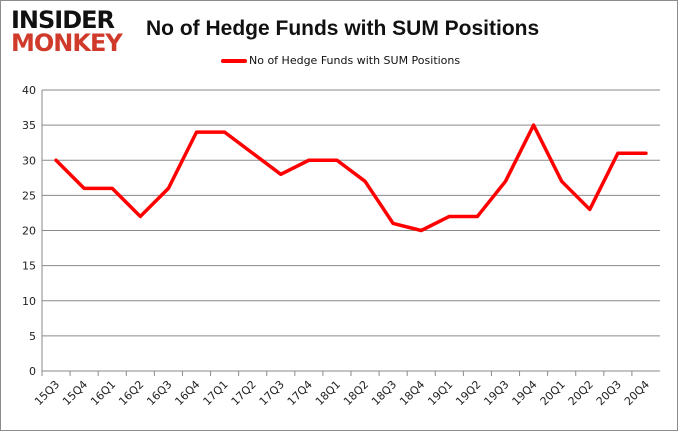 The width and height of the screenshot is (678, 431). What do you see at coordinates (131, 393) in the screenshot?
I see `x-tick-label: 16Q2` at bounding box center [131, 393].